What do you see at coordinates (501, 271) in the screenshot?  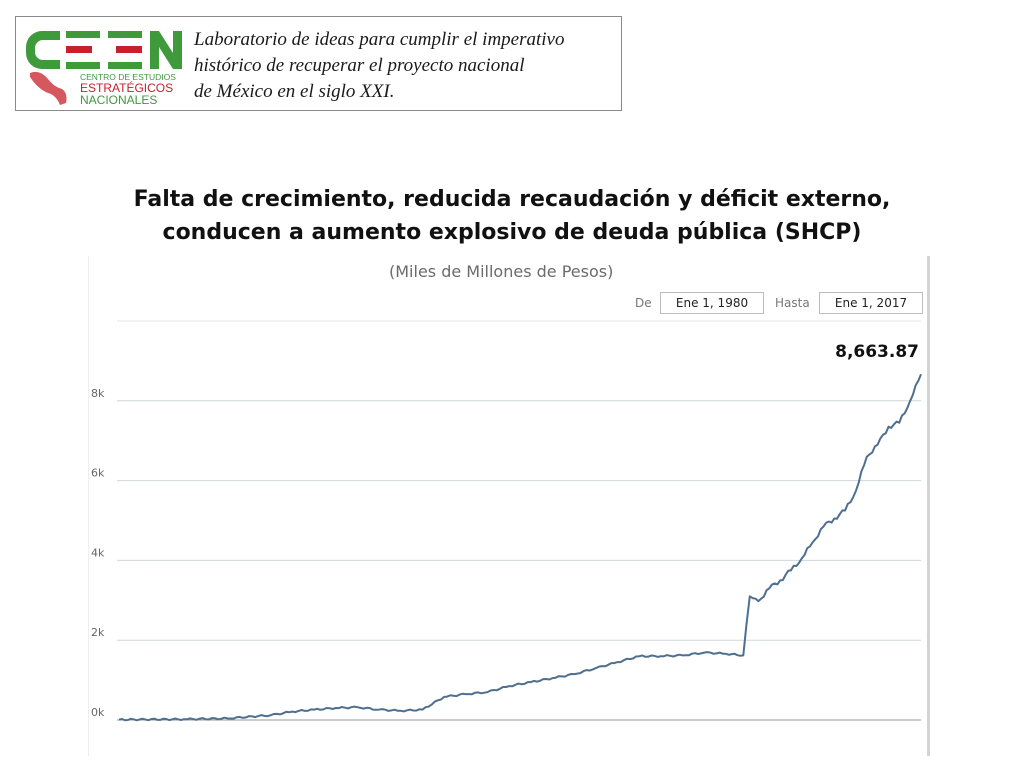 I see `chart-subtitle: (Miles de Millones de Pesos)` at bounding box center [501, 271].